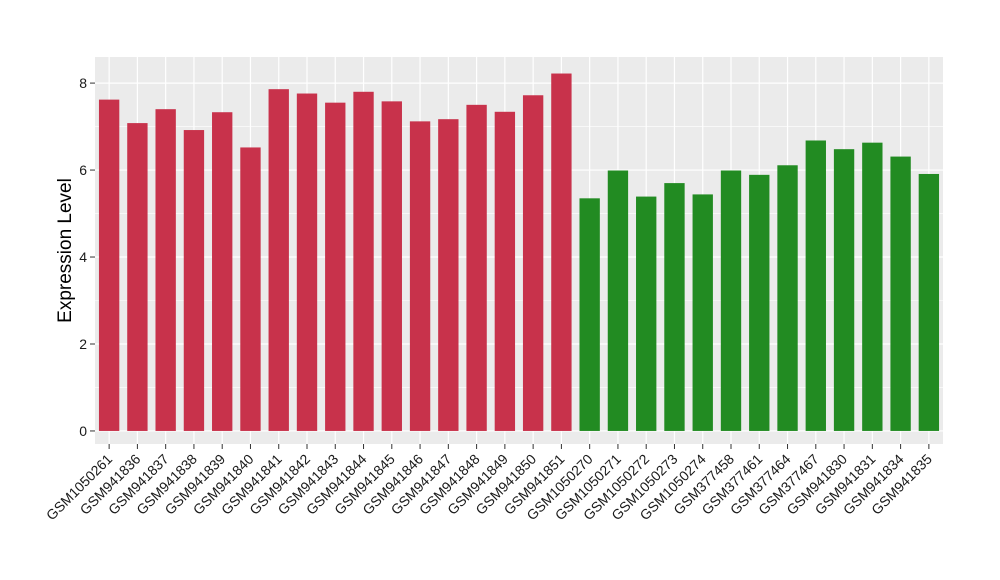  What do you see at coordinates (250, 289) in the screenshot?
I see `bar-GSM941840` at bounding box center [250, 289].